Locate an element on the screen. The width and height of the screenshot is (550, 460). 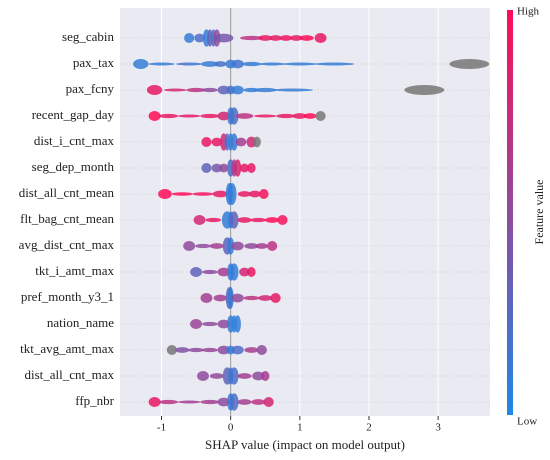
y-tick-label: pref_month_y3_1 is located at coordinates (67, 296).